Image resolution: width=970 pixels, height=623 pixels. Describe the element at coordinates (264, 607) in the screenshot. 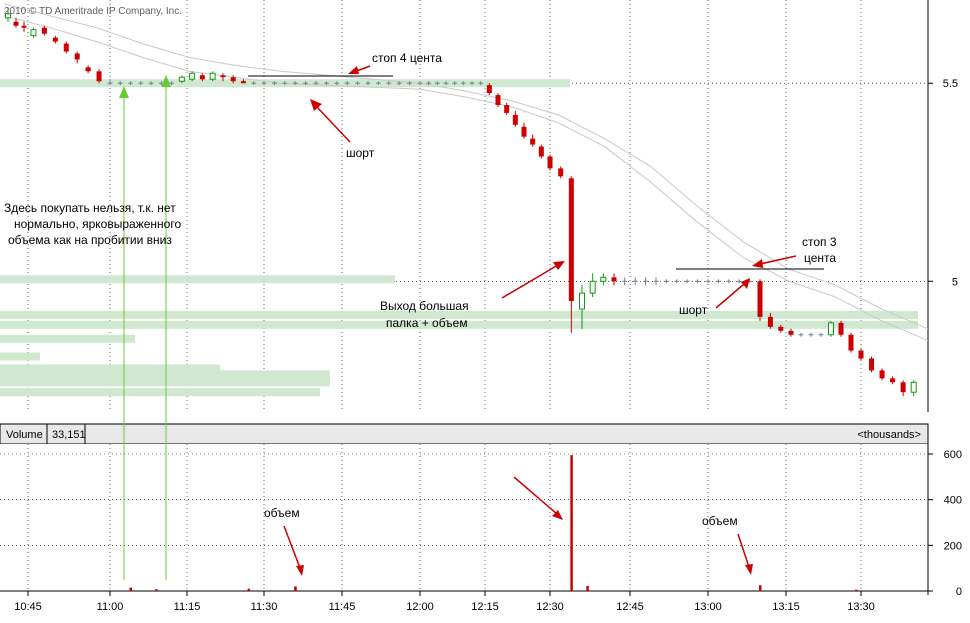

I see `time-tick-label: 11:30` at that location.